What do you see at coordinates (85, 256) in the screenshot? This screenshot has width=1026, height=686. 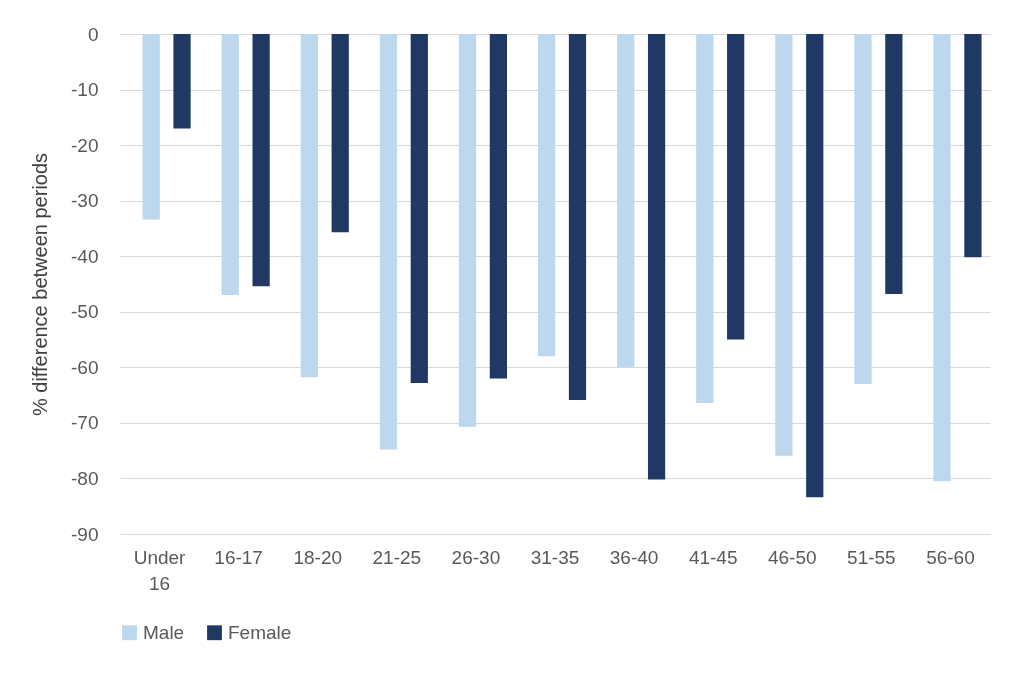 I see `y-tick-label: -40` at bounding box center [85, 256].